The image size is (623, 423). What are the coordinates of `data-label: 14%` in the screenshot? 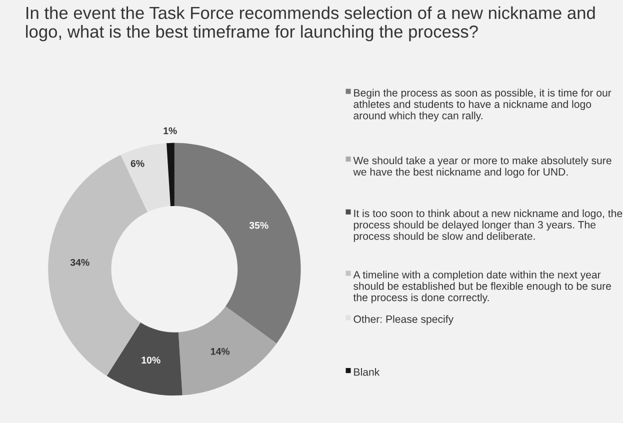 It's located at (220, 351).